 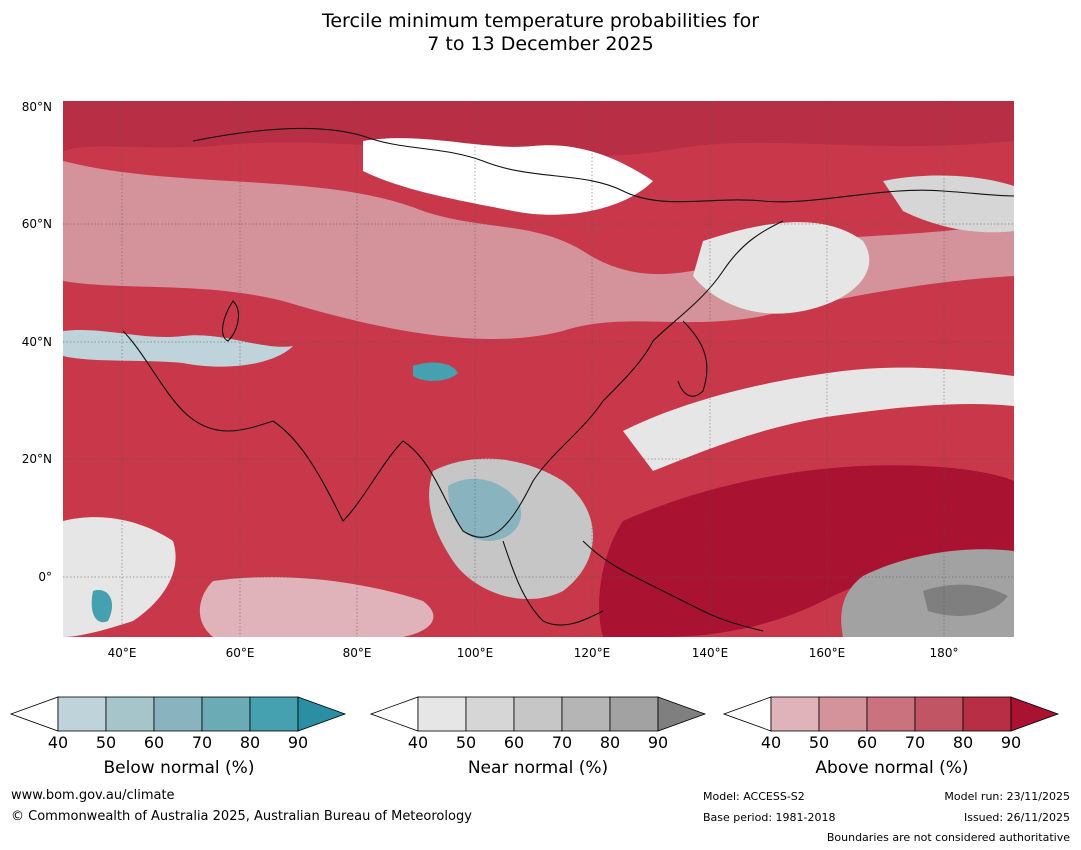 I want to click on lon-label-180: 180°, so click(x=944, y=653).